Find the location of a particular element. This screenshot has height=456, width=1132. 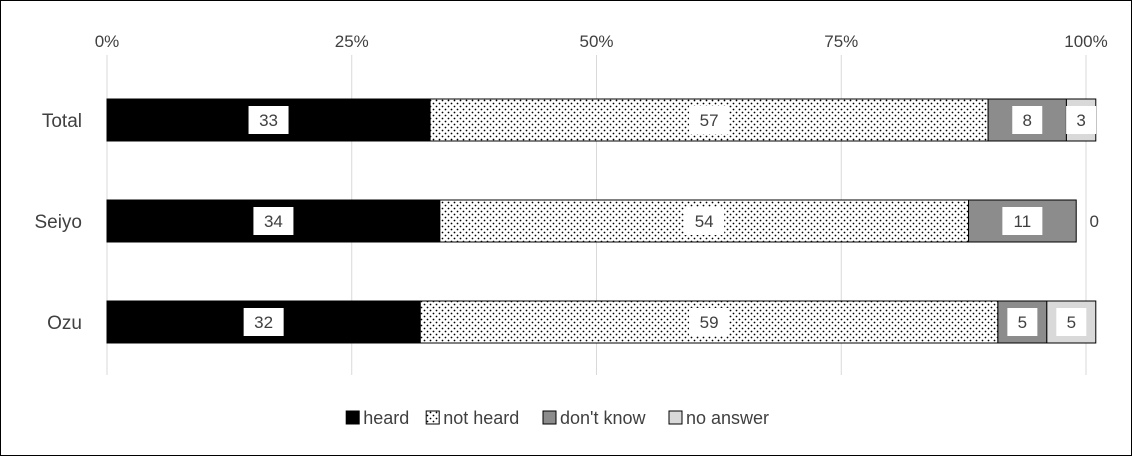

x-tick-label: 75% is located at coordinates (841, 41).